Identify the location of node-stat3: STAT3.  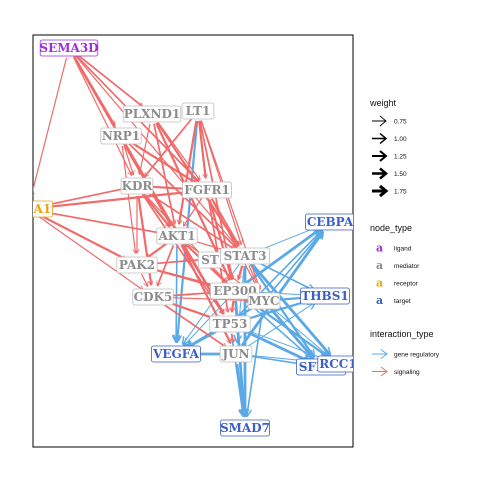
(245, 256).